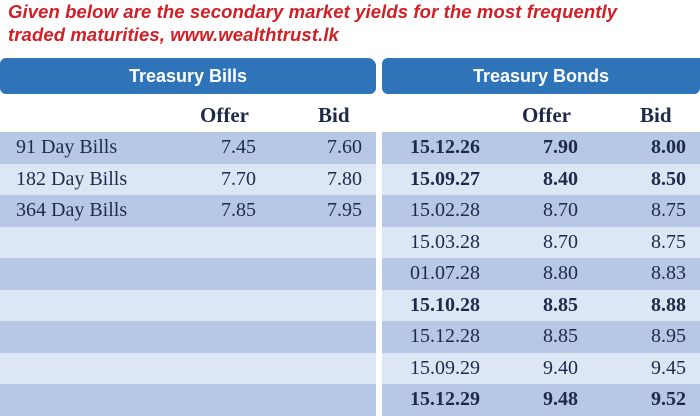 This screenshot has width=700, height=416. What do you see at coordinates (188, 179) in the screenshot?
I see `table-row: 182 Day Bills 7.70 7.80` at bounding box center [188, 179].